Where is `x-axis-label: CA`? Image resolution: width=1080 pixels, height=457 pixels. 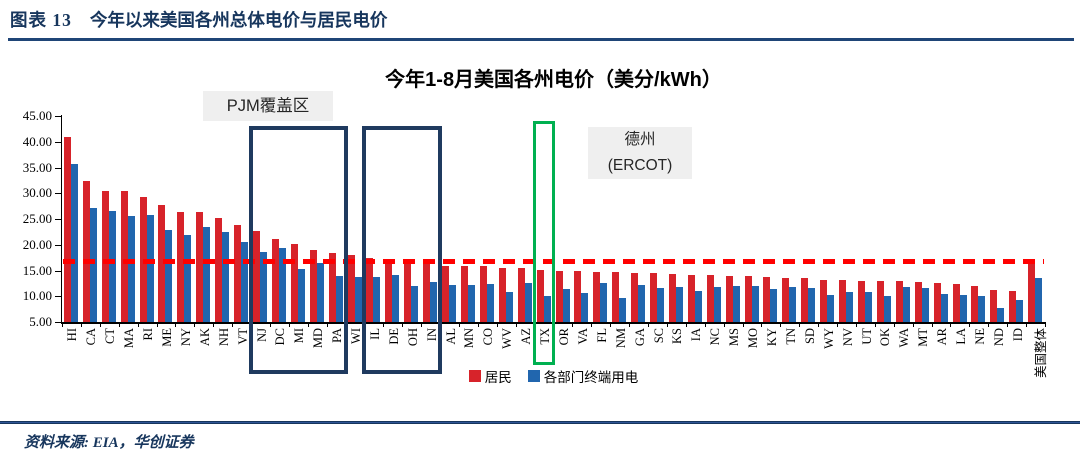 x-axis-label: CA is located at coordinates (91, 337).